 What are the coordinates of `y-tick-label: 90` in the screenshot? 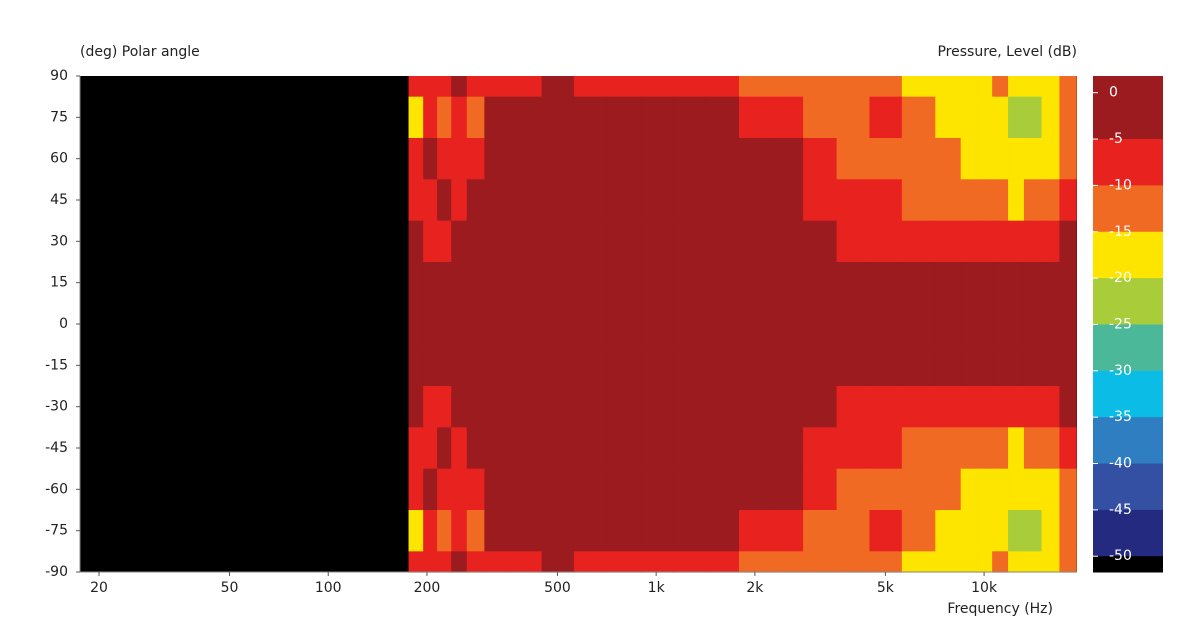 It's located at (59, 76).